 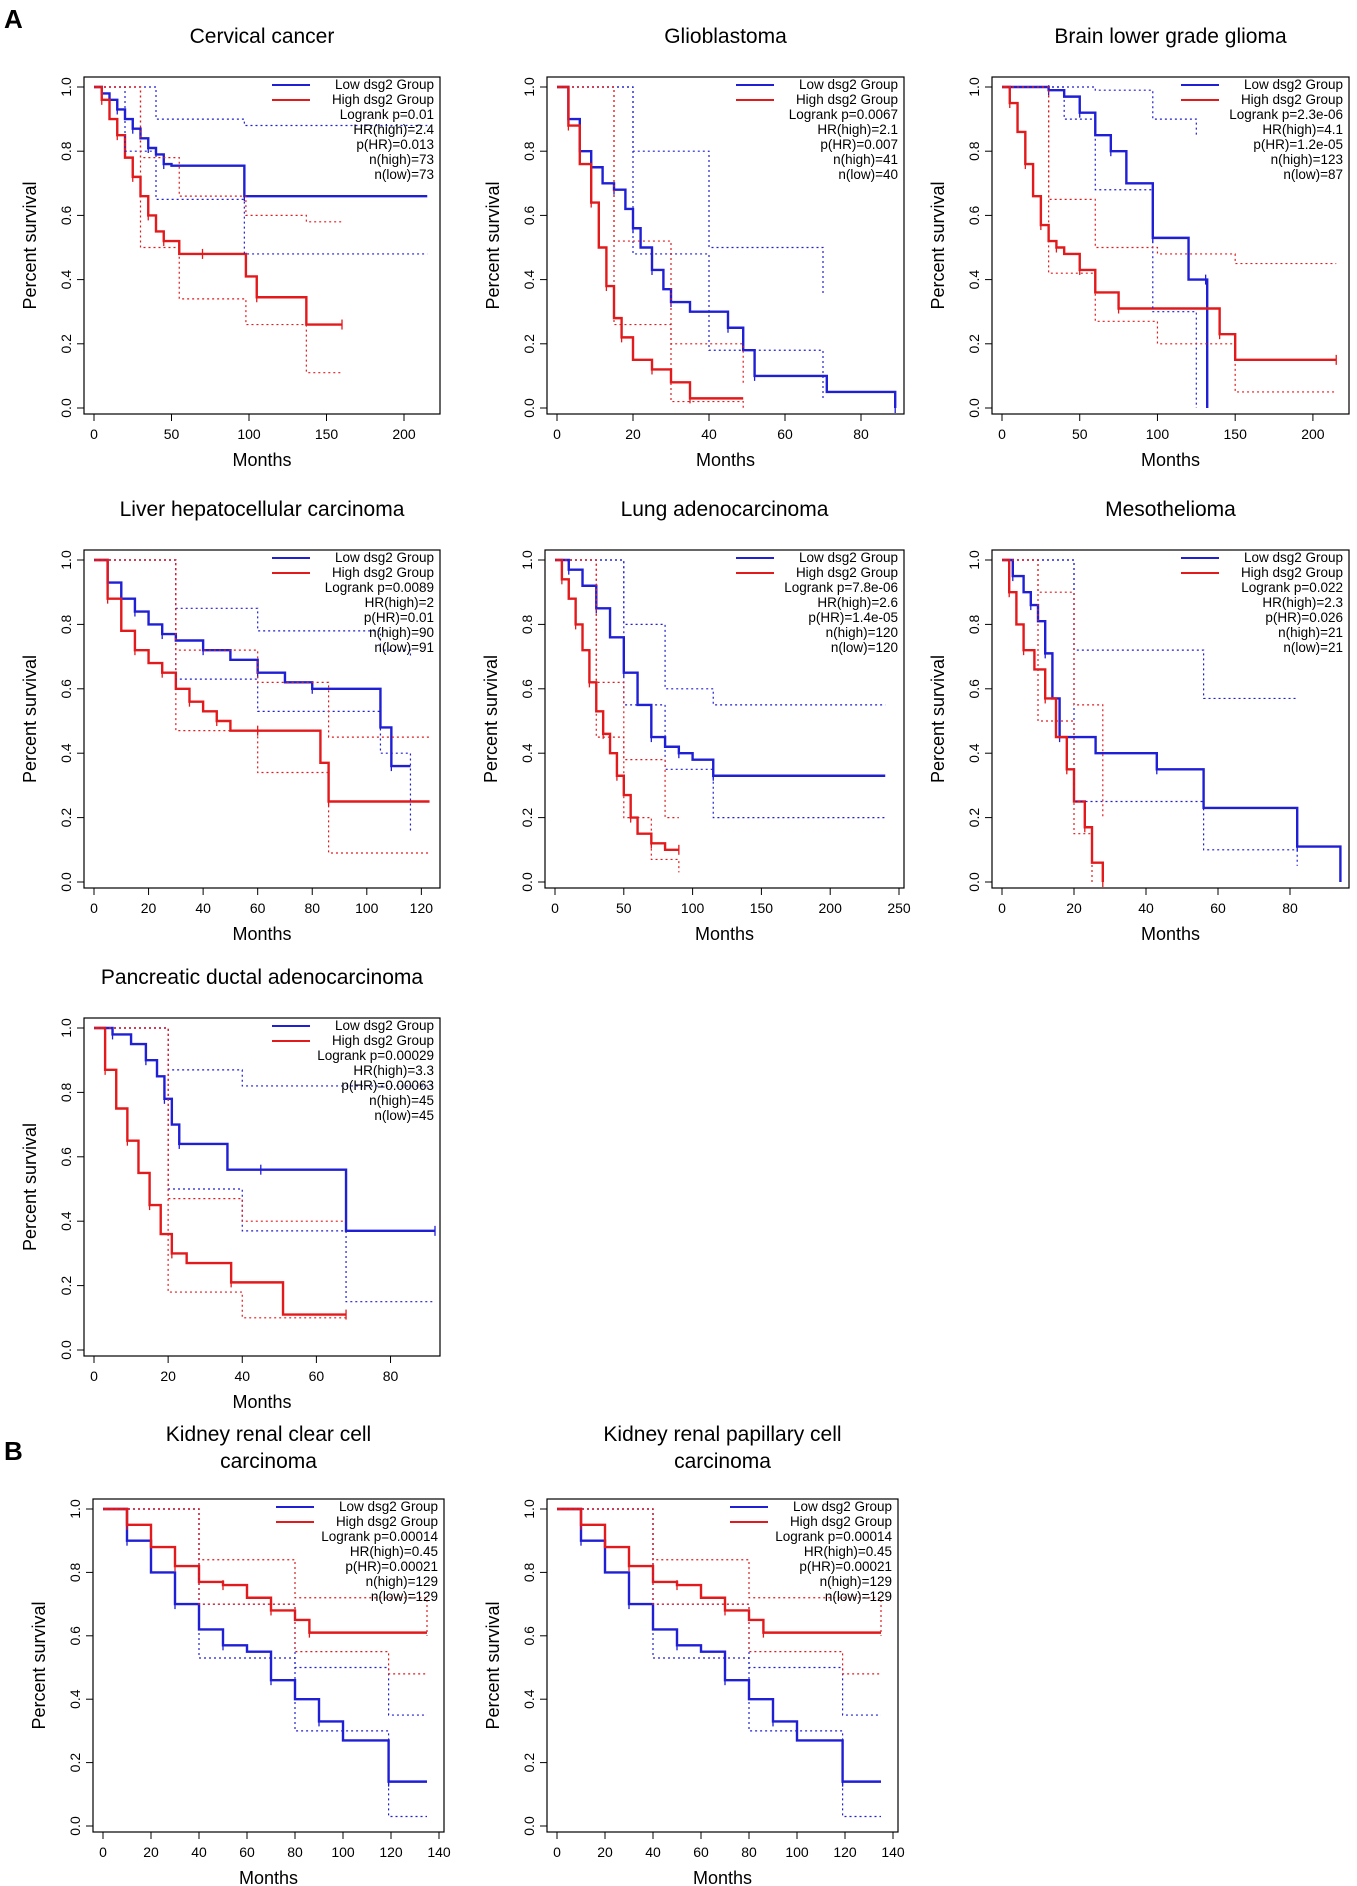 I want to click on stat-annotation: HR(high)=2.4, so click(x=393, y=129).